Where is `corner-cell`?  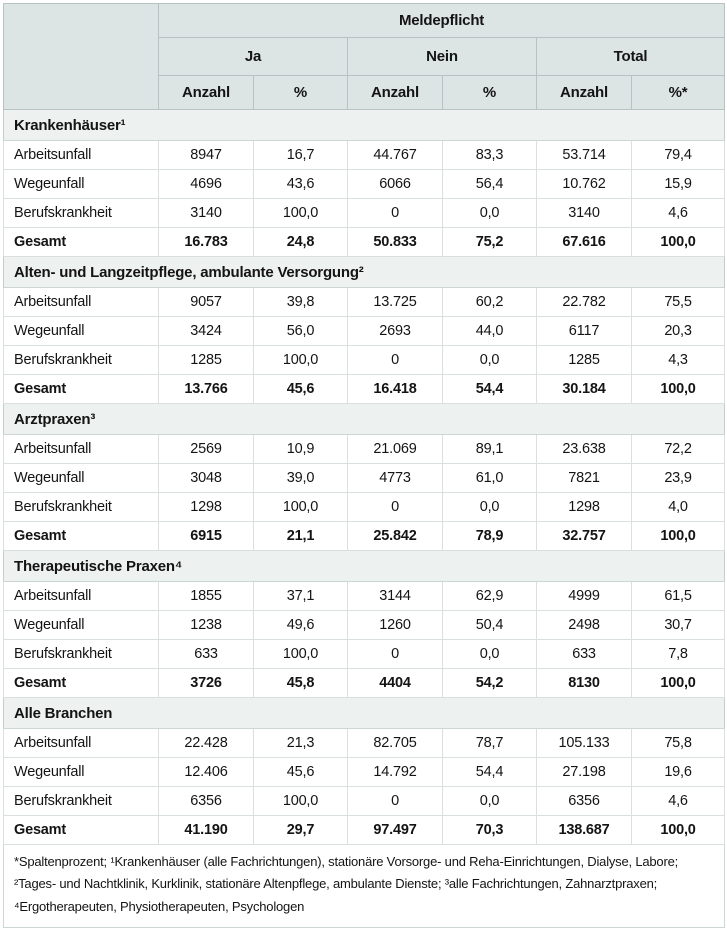
corner-cell is located at coordinates (81, 56).